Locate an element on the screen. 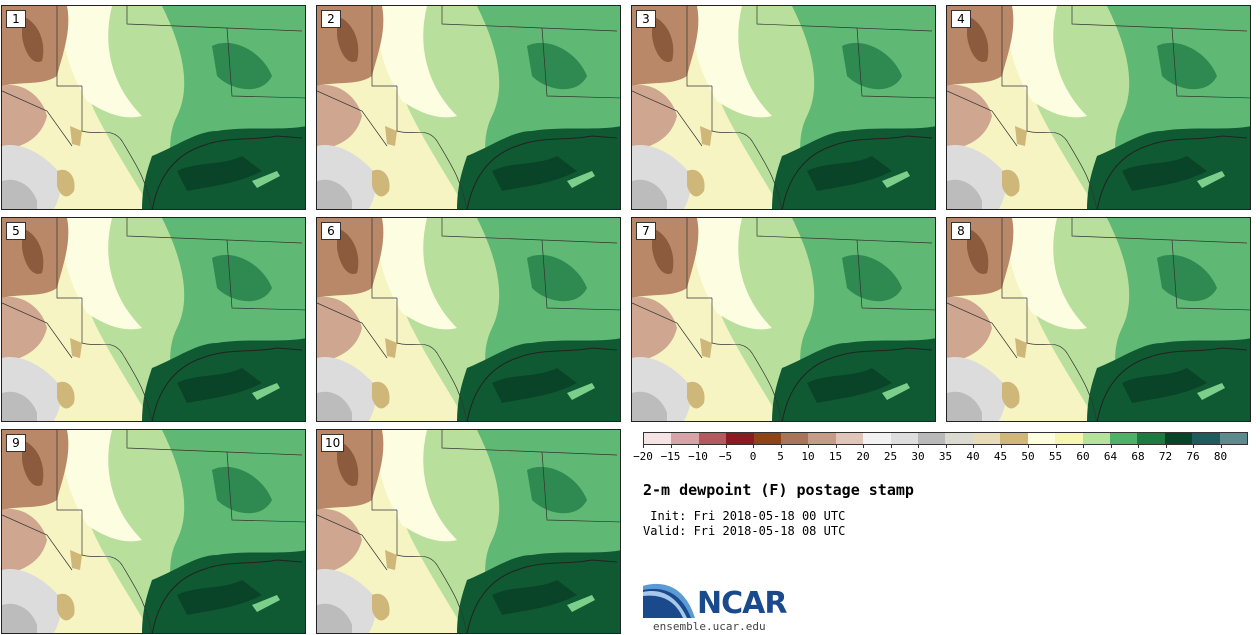 This screenshot has width=1260, height=635. panel-number: 7 is located at coordinates (646, 231).